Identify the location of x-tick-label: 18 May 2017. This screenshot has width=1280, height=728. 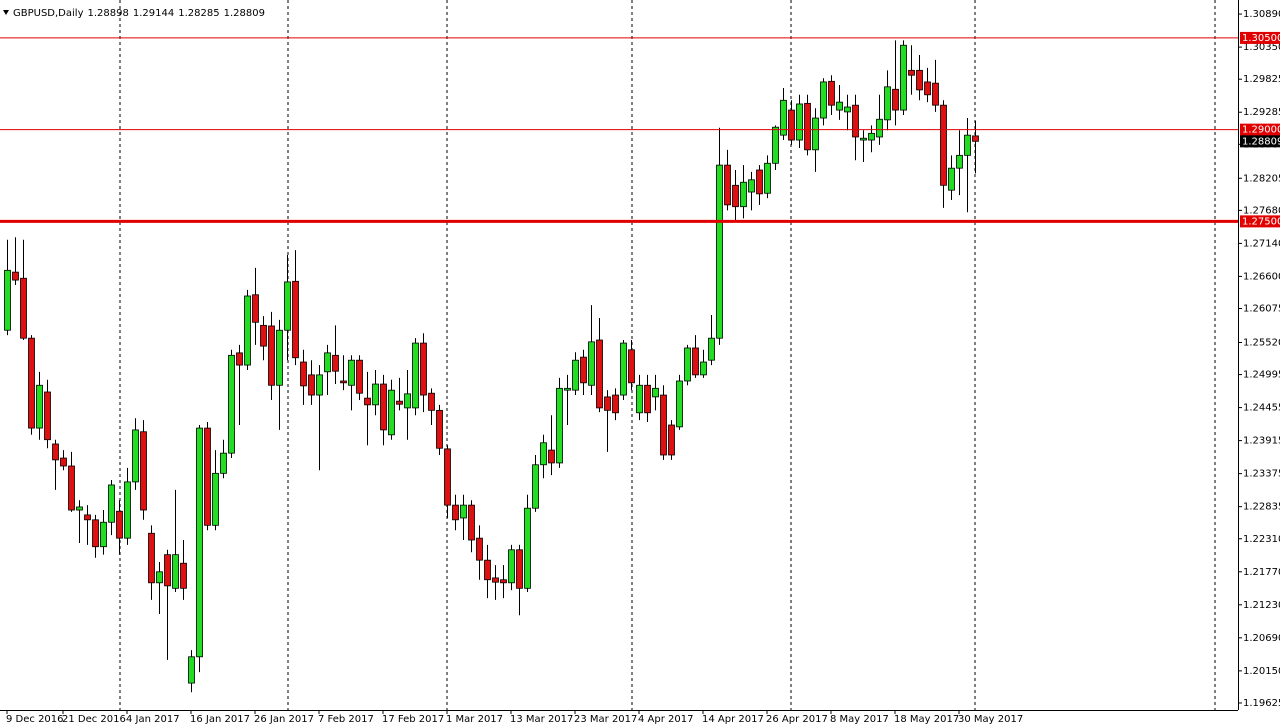
(926, 719).